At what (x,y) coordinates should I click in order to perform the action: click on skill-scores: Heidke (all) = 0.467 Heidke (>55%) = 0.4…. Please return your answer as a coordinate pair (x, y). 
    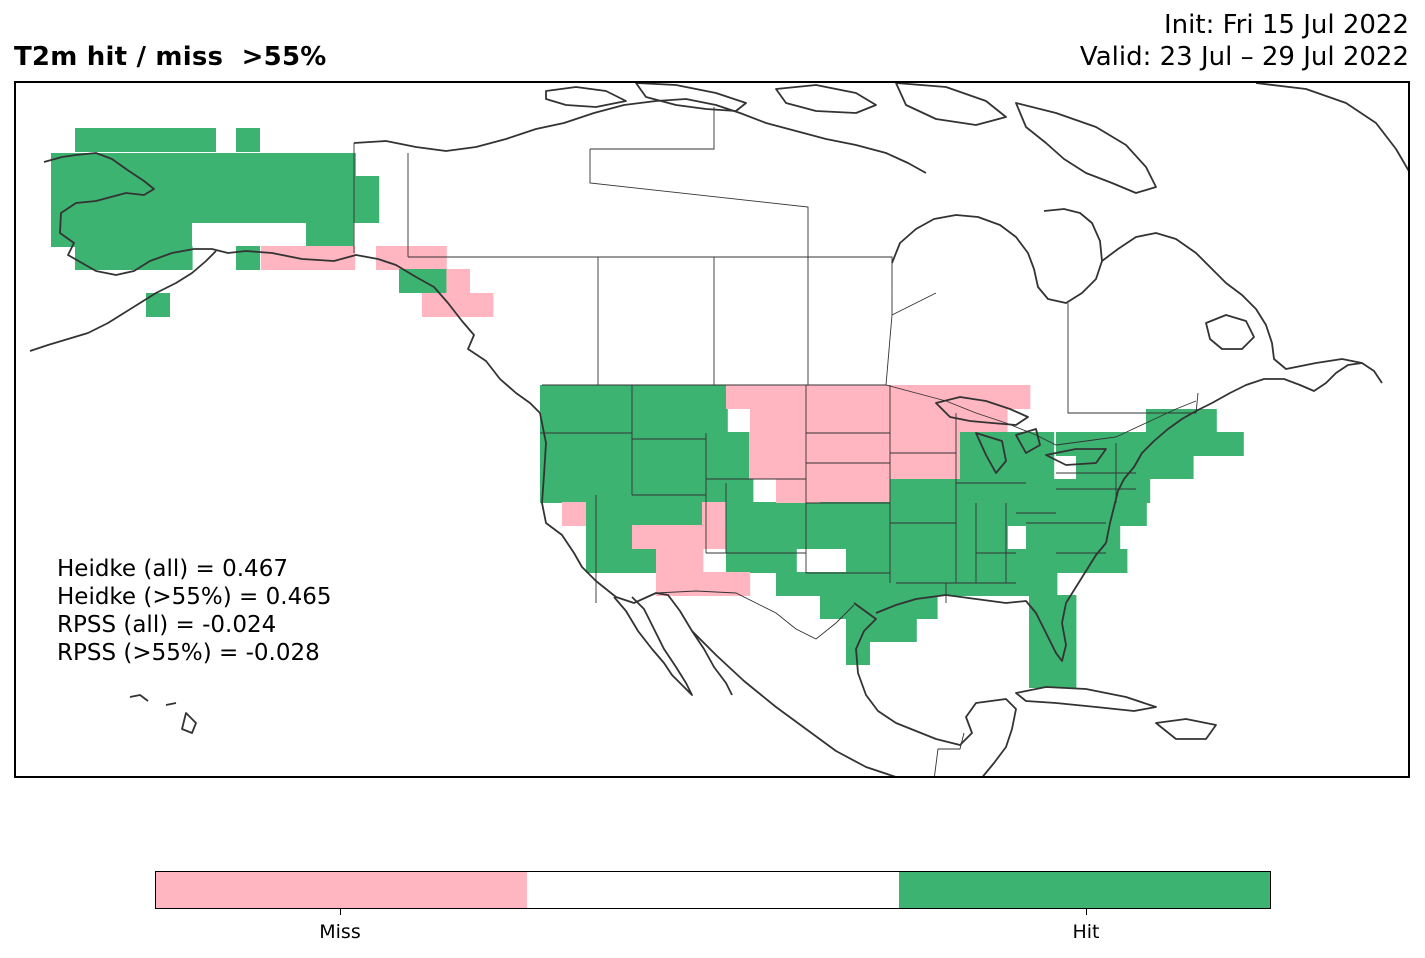
    Looking at the image, I should click on (194, 611).